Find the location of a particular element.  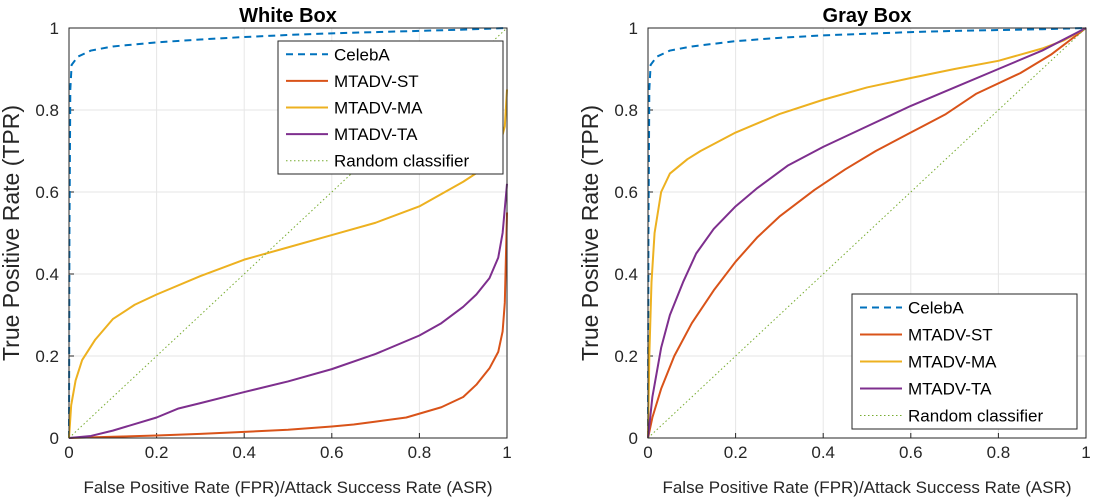

chart-title: Gray Box is located at coordinates (867, 16).